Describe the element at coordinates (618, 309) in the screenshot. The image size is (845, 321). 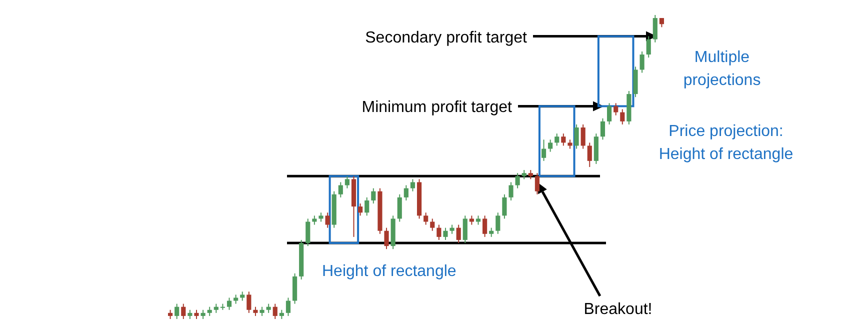
I see `annotation: Breakout!` at that location.